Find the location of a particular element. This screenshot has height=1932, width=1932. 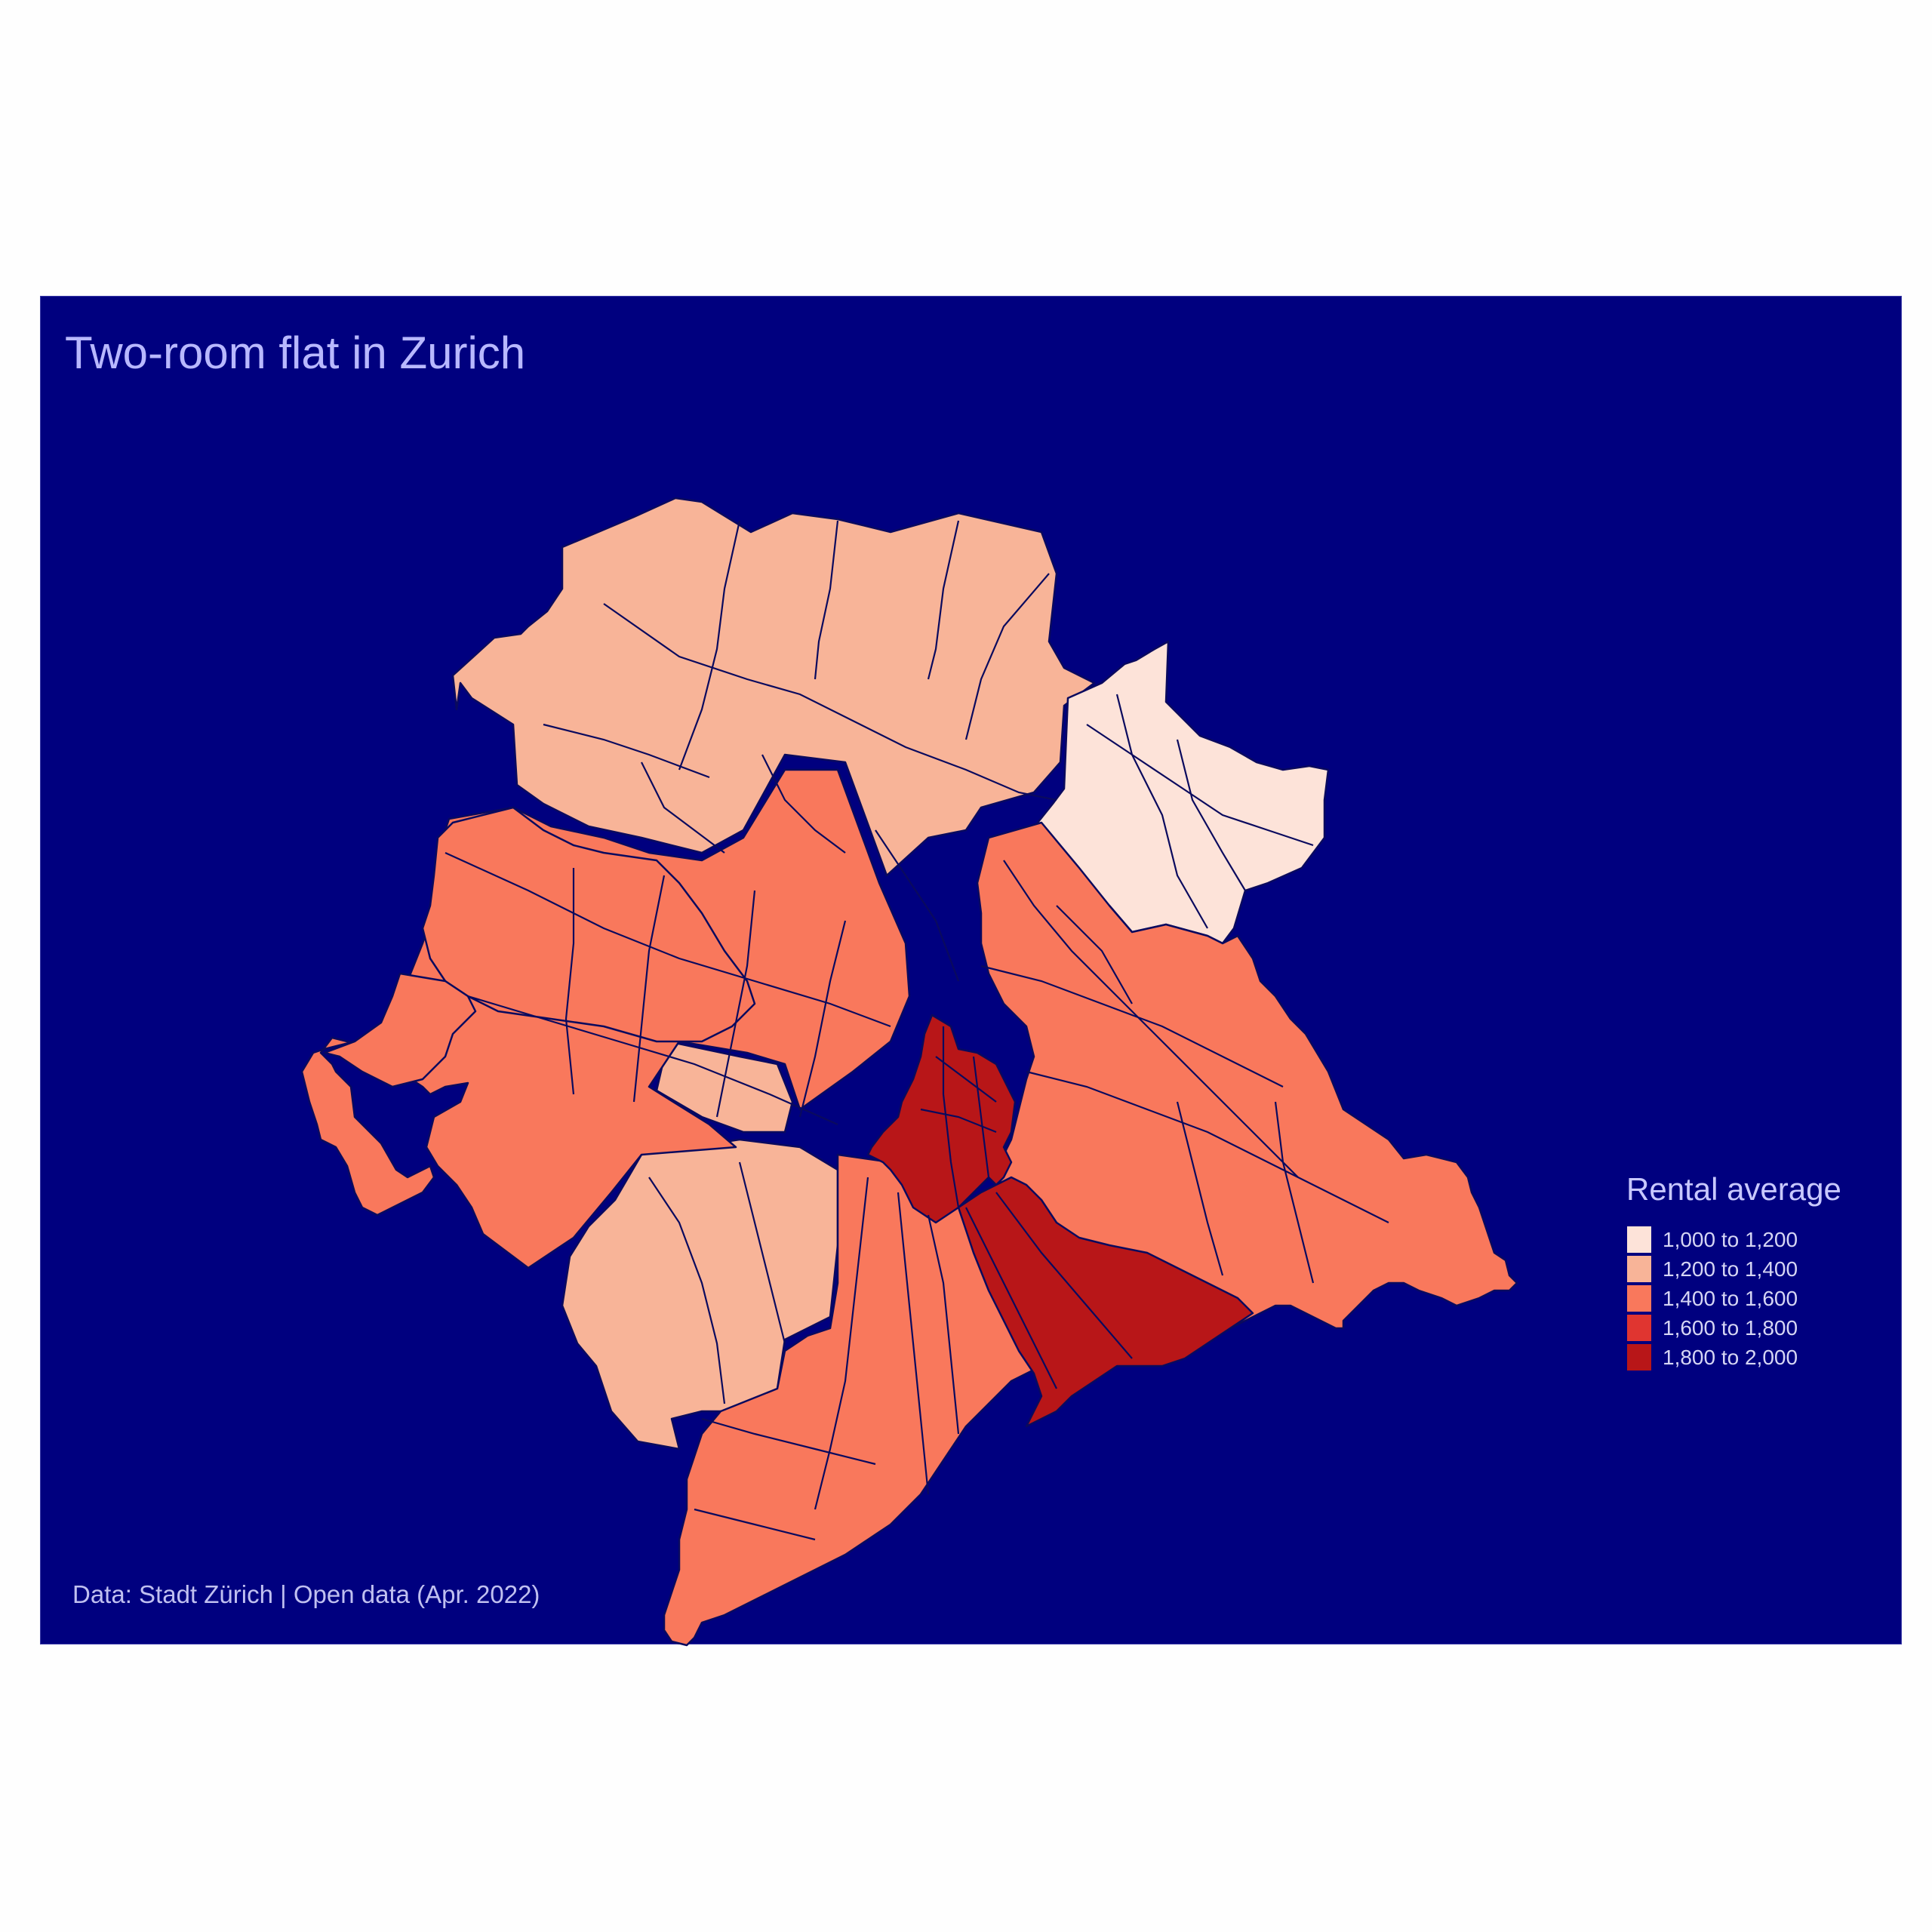

legend-label: 1,200 to 1,400 is located at coordinates (1730, 1269).